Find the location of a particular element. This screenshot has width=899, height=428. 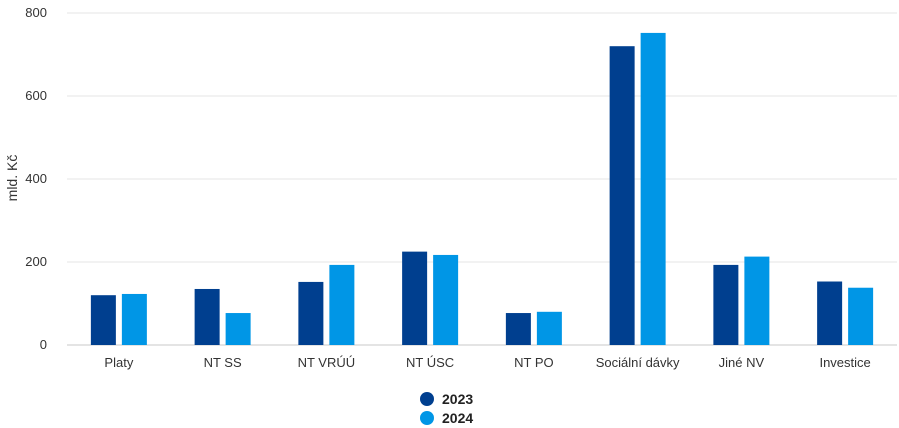

x-tick-label: NT ÚSC is located at coordinates (430, 362).